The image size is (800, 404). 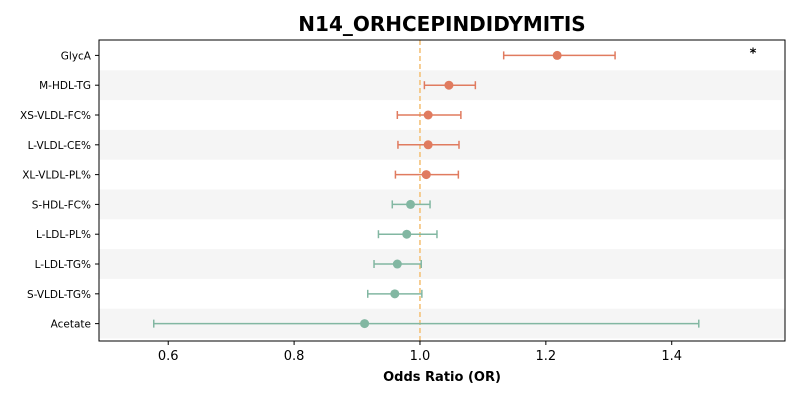 I want to click on category-label: XS-VLDL-FC%, so click(x=55, y=116).